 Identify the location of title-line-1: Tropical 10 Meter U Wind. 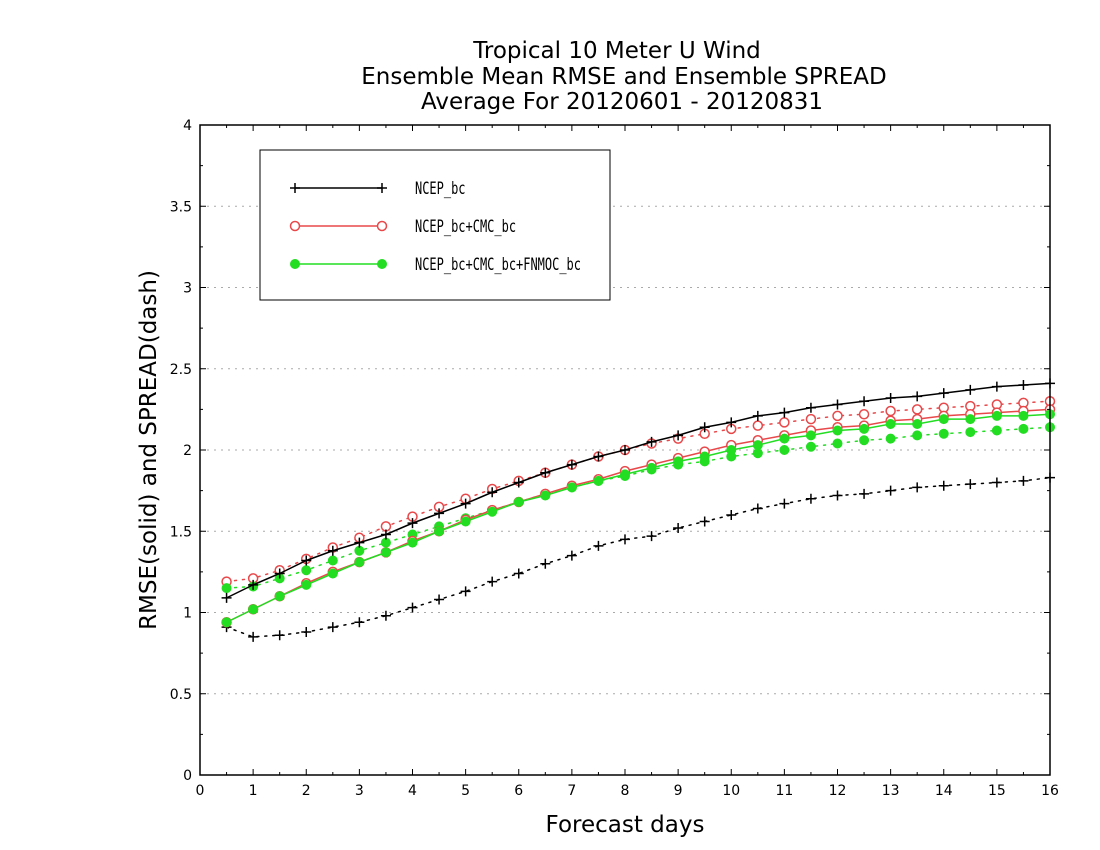
(616, 51).